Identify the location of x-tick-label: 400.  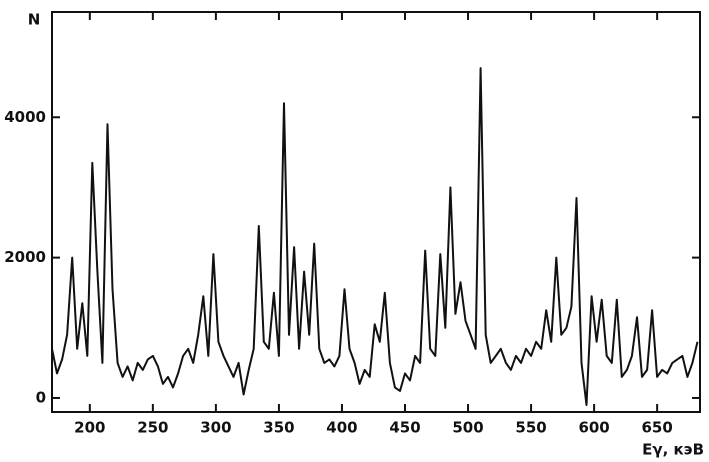
(341, 428).